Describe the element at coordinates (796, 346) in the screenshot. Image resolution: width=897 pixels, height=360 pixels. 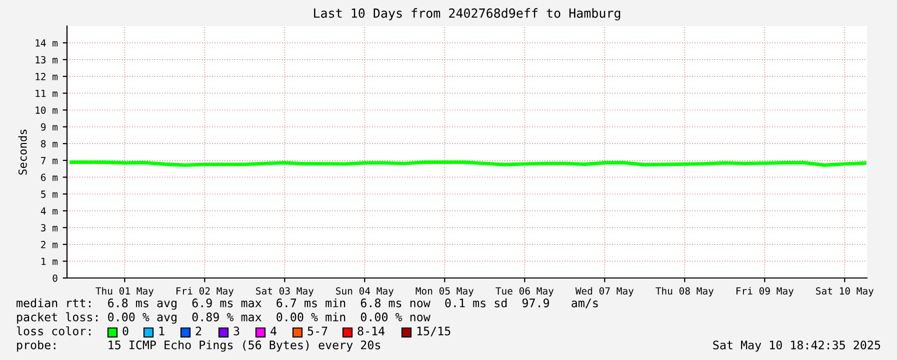
I see `text: Sat May 10 18:42:35 2025` at that location.